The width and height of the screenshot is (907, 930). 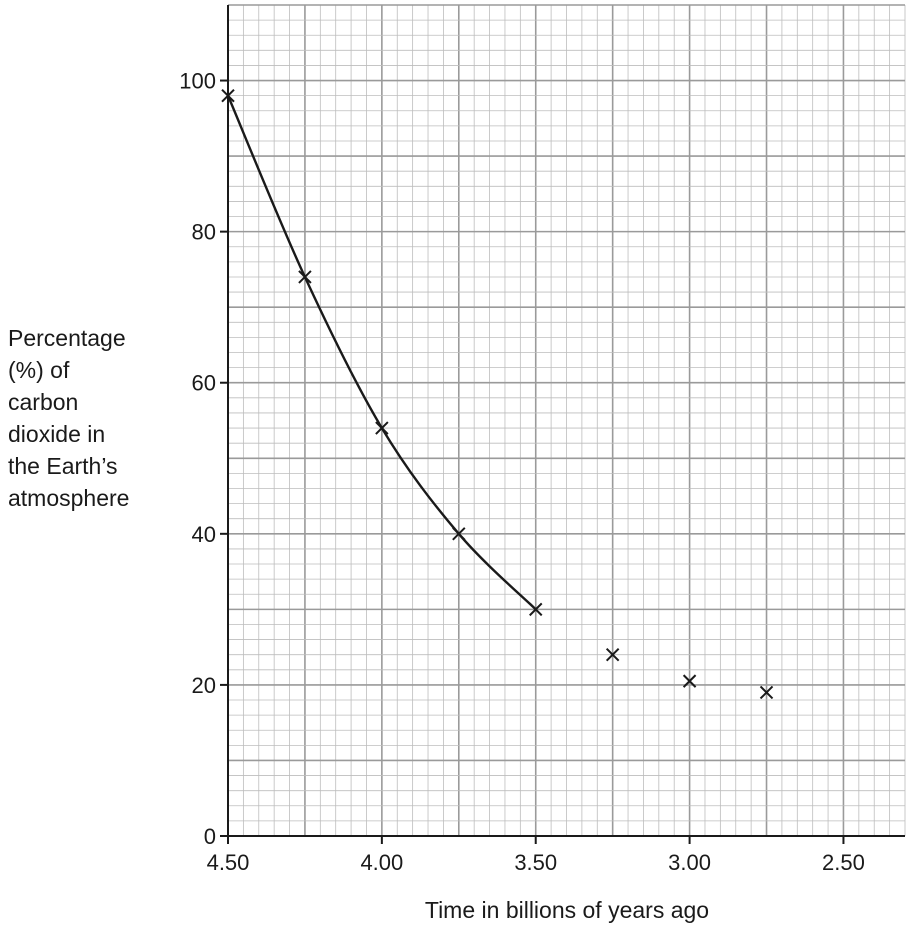 I want to click on x-tick-labels: 4.50 4.00 3.50 3.00 2.50, so click(x=536, y=862).